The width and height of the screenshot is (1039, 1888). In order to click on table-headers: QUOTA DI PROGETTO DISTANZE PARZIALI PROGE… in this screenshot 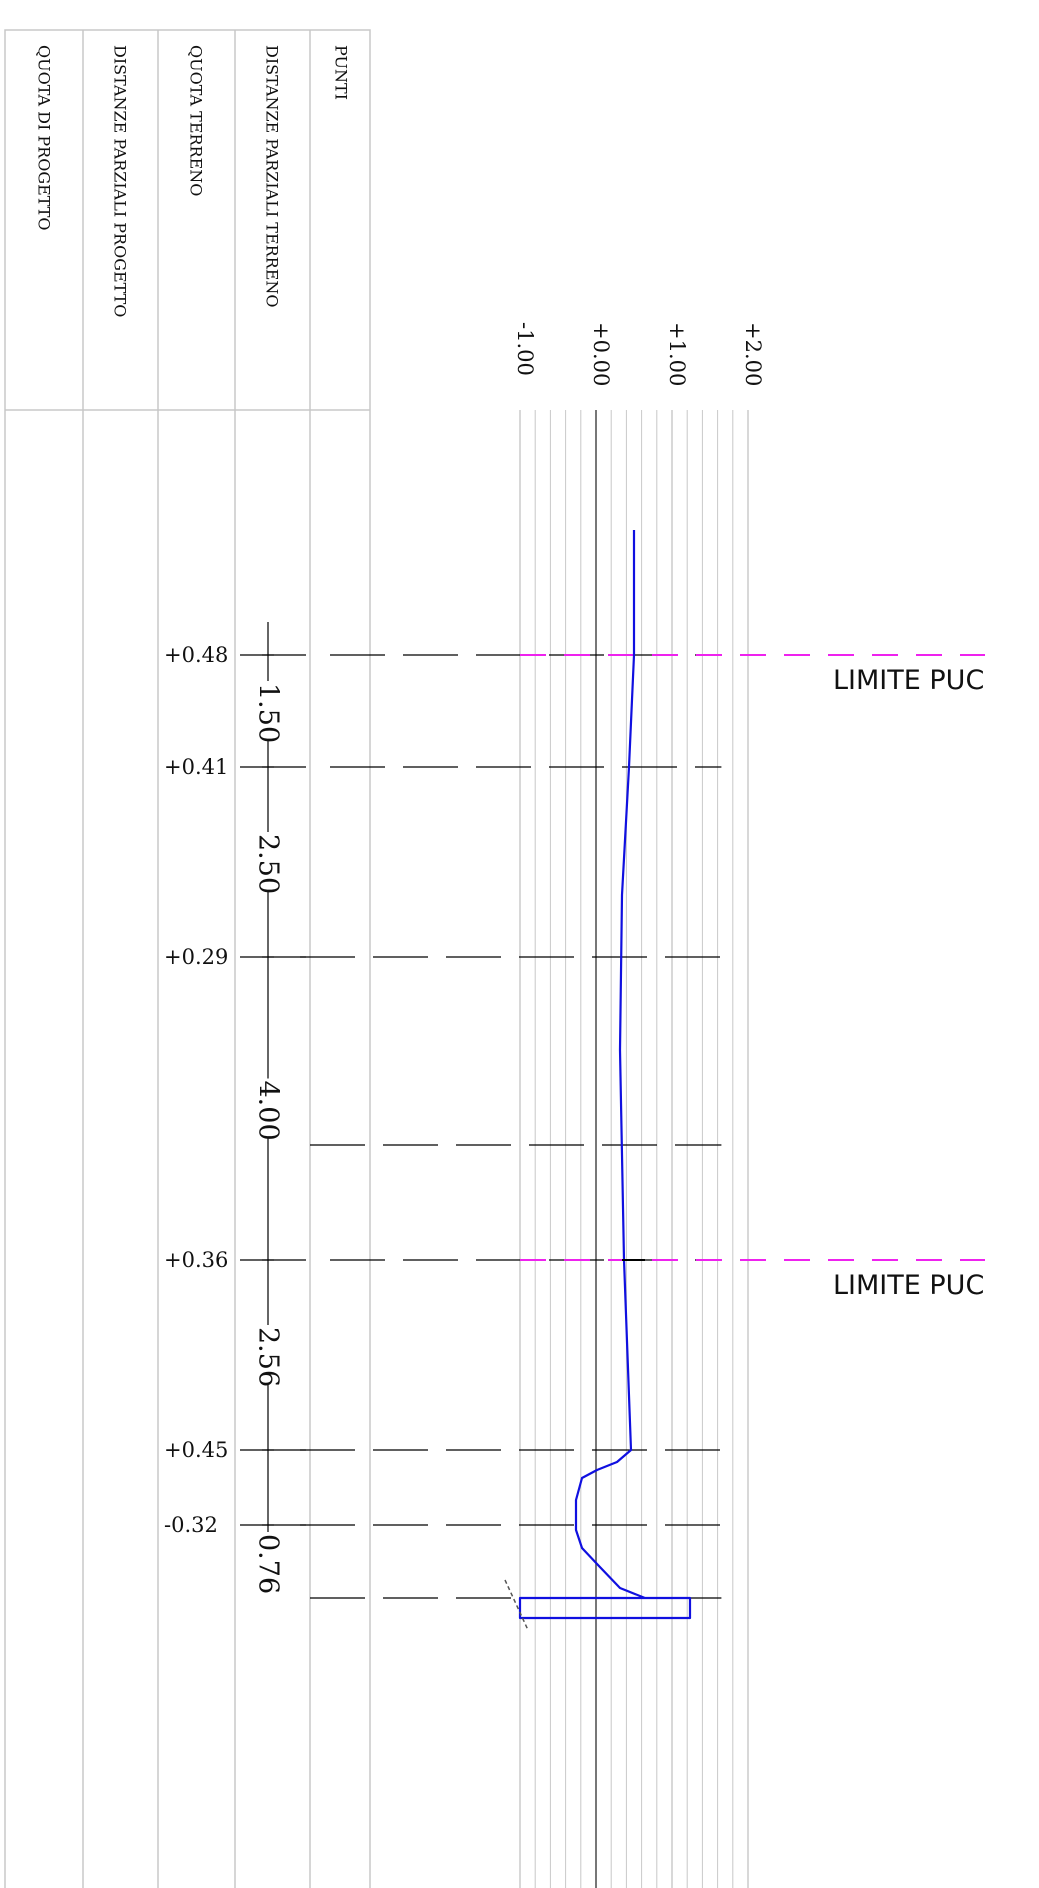, I will do `click(193, 181)`.